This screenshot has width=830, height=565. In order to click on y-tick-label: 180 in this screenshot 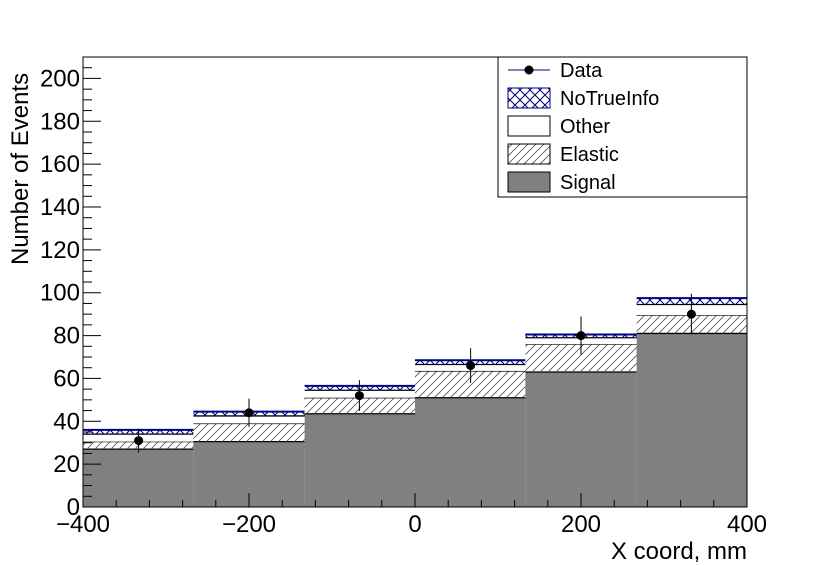, I will do `click(60, 121)`.